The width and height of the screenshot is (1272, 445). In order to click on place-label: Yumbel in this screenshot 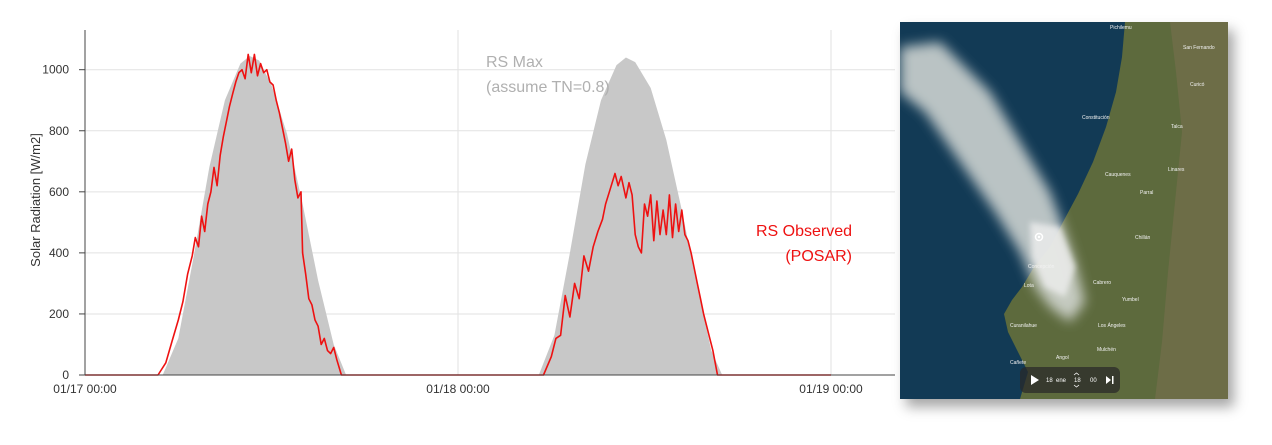, I will do `click(1130, 300)`.